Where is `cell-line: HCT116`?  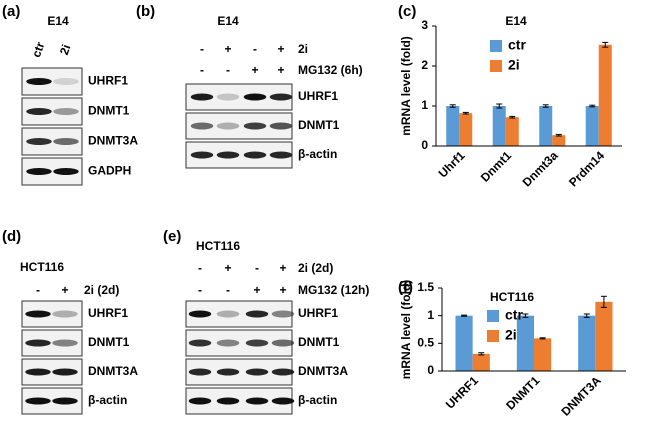
cell-line: HCT116 is located at coordinates (218, 246).